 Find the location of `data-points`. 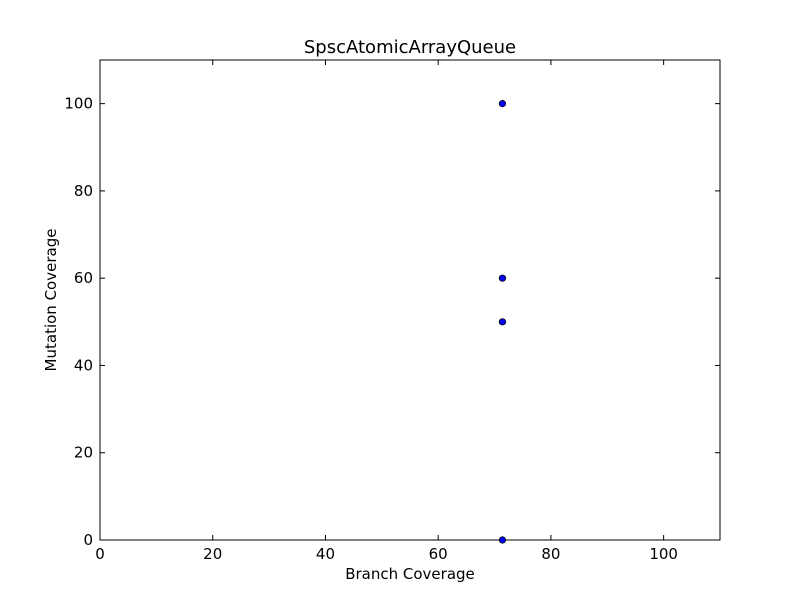

data-points is located at coordinates (502, 322).